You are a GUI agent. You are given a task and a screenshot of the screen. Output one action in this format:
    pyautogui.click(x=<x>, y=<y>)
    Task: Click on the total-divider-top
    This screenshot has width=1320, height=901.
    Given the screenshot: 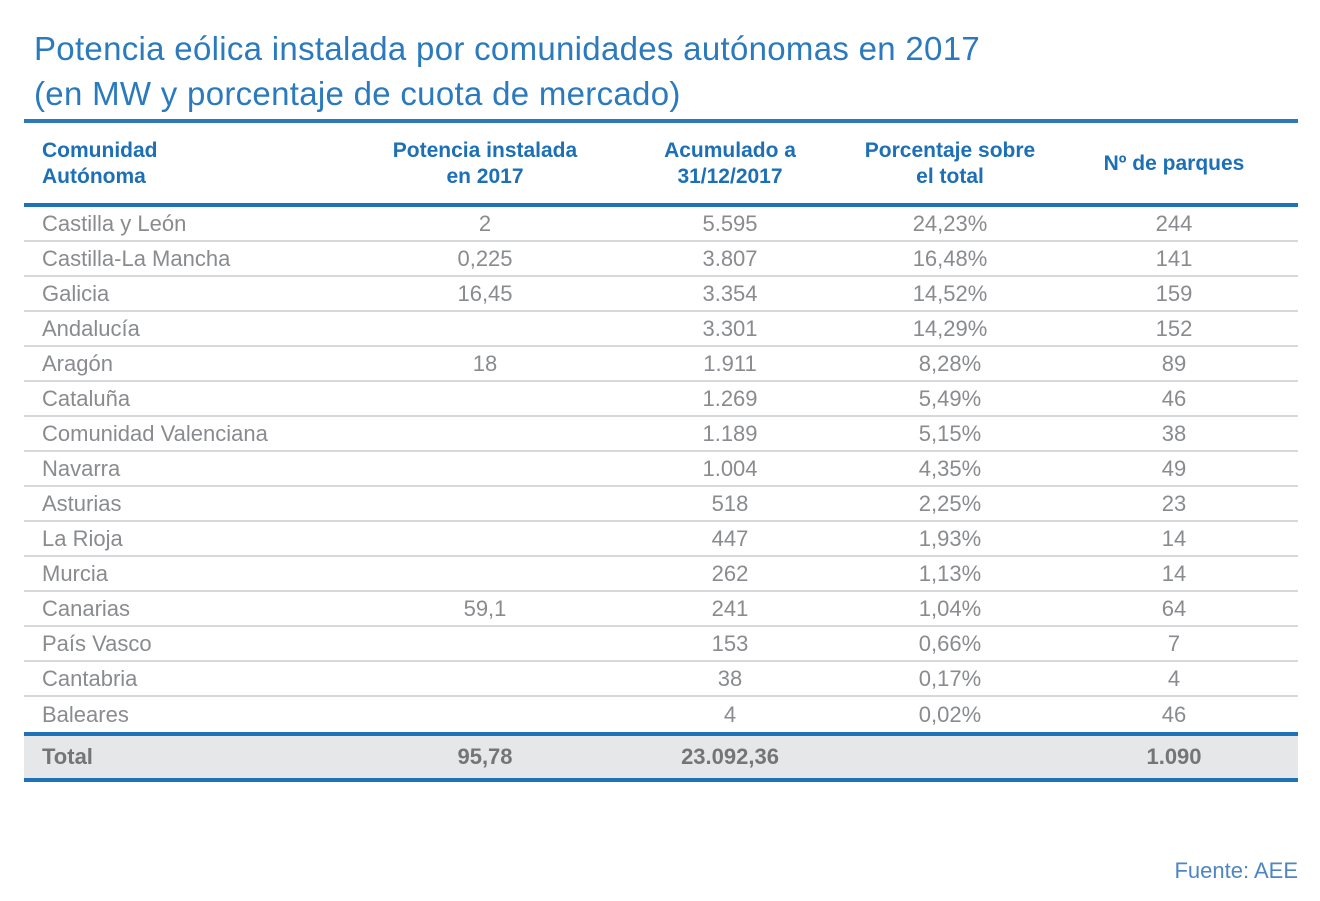 What is the action you would take?
    pyautogui.click(x=661, y=734)
    